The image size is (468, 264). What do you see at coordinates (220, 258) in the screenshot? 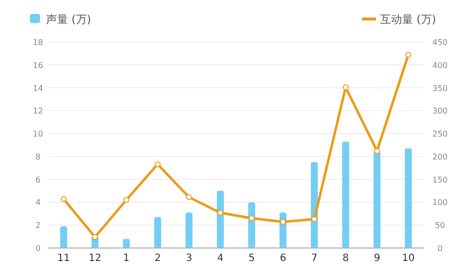
I see `x-tick-label: 4` at bounding box center [220, 258].